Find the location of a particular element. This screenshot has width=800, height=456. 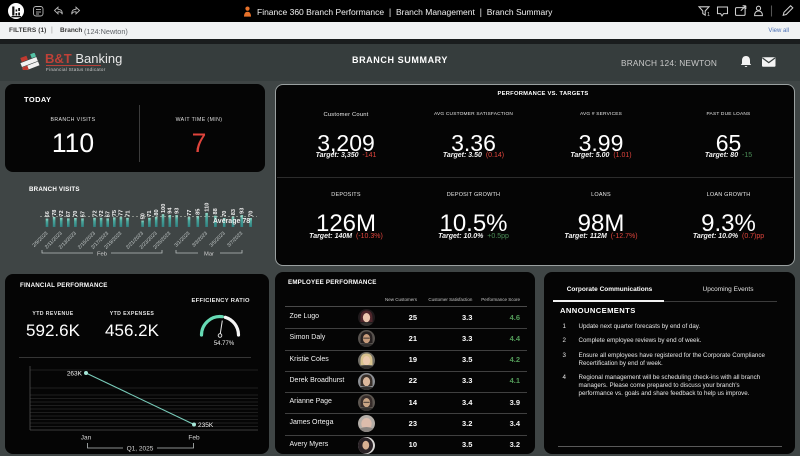

svg-text: 110 is located at coordinates (207, 207).